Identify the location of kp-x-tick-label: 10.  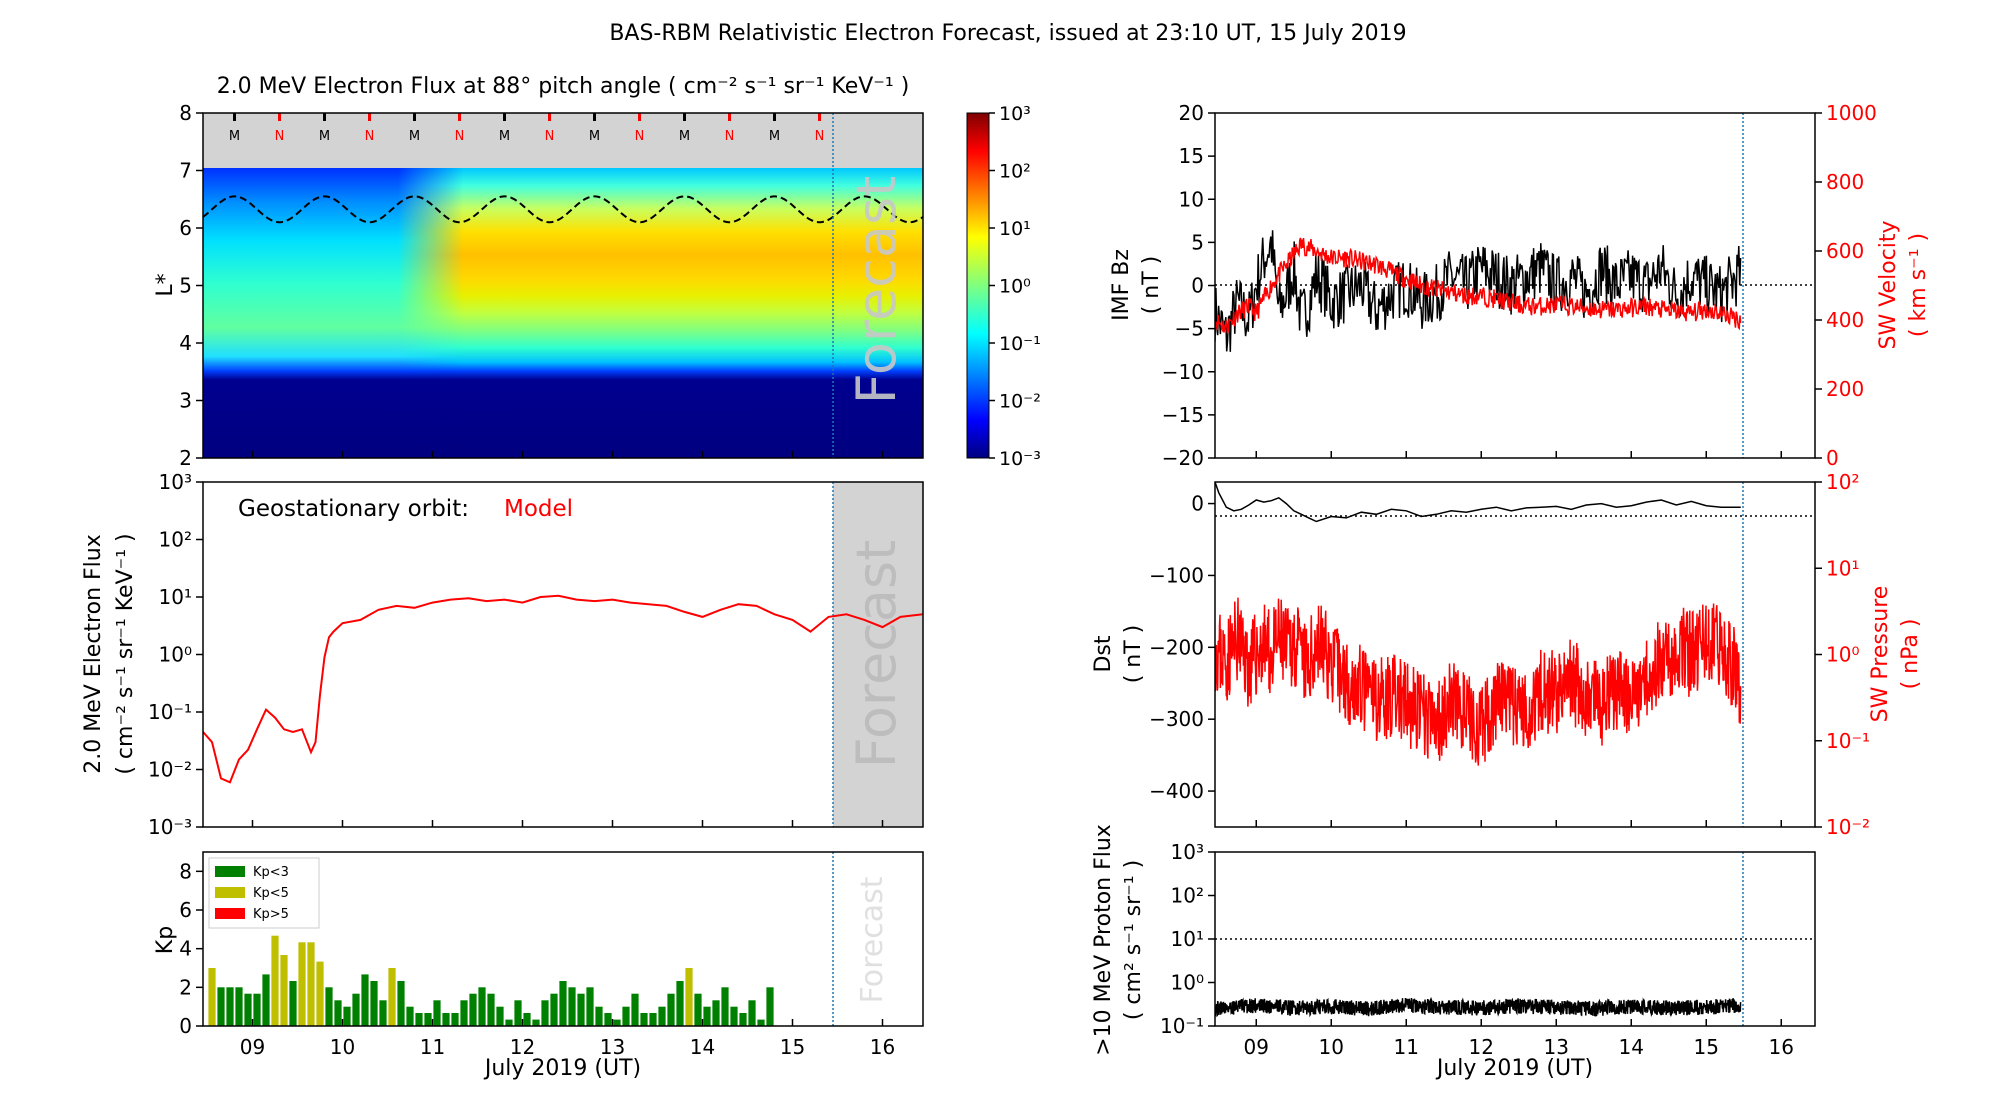
(342, 1047).